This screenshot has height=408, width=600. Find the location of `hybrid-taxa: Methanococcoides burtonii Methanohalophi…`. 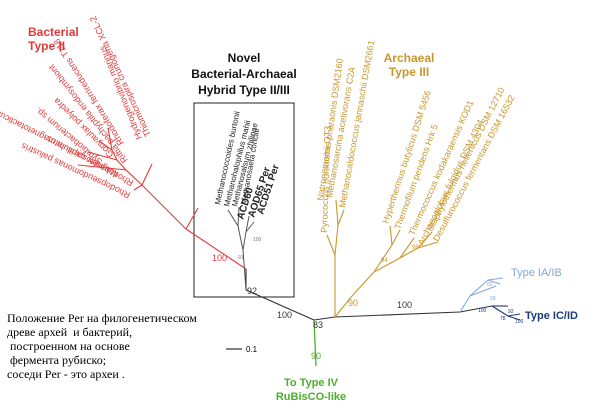

hybrid-taxa: Methanococcoides burtonii Methanohalophi… is located at coordinates (247, 165).